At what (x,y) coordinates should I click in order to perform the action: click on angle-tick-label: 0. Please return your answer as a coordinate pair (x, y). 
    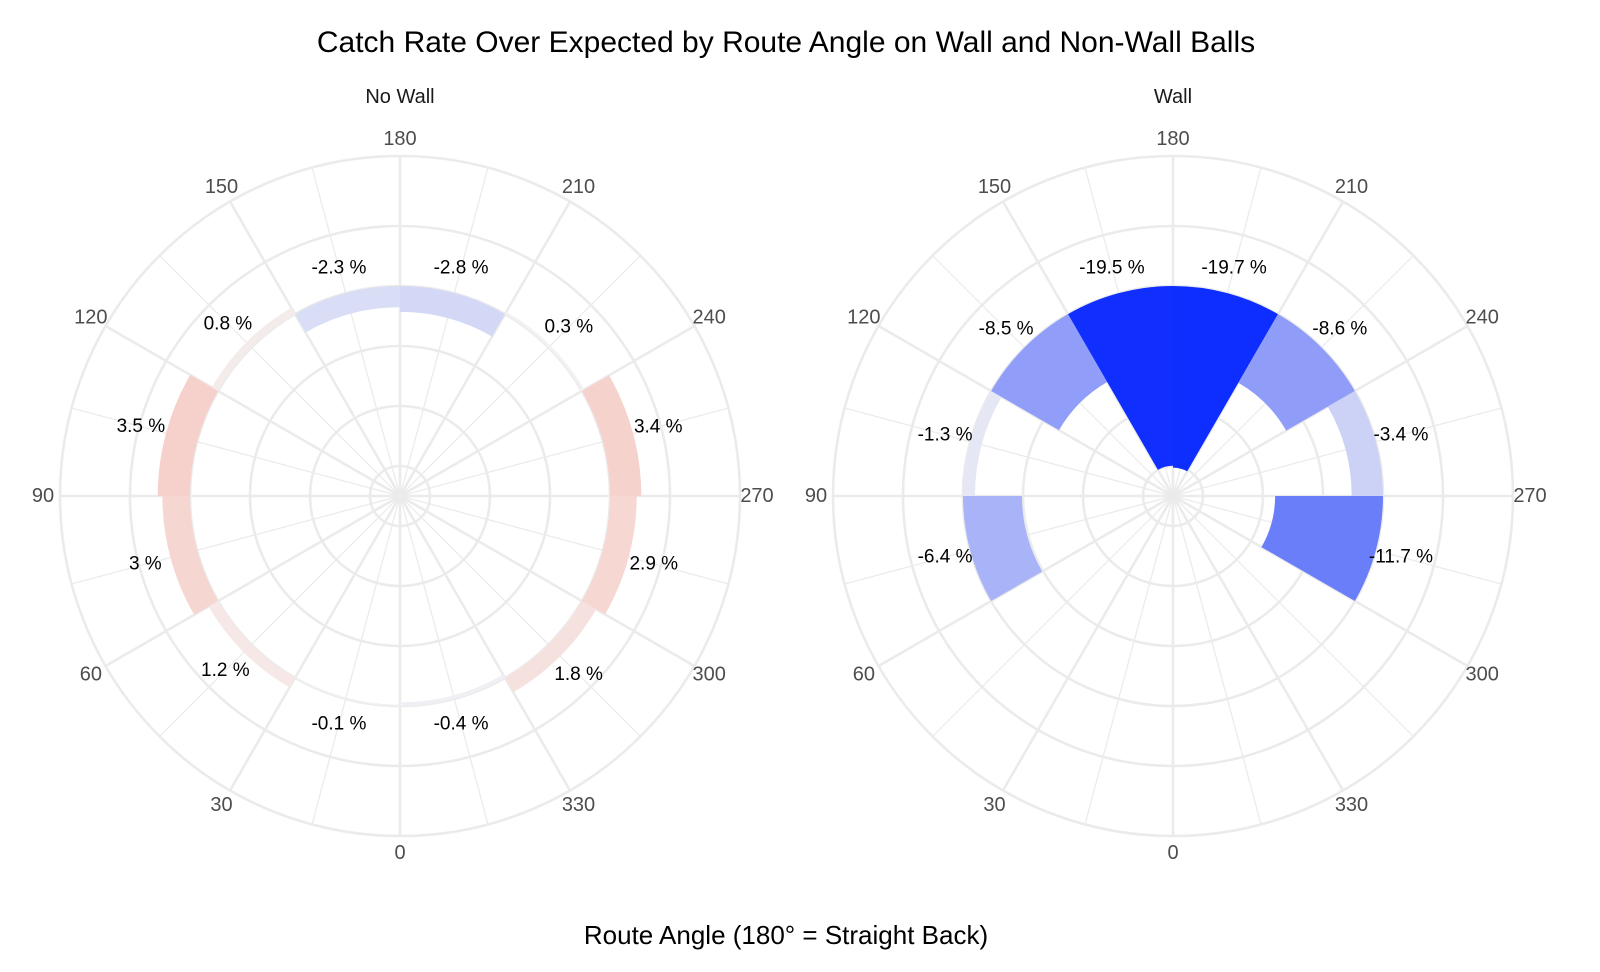
    Looking at the image, I should click on (399, 853).